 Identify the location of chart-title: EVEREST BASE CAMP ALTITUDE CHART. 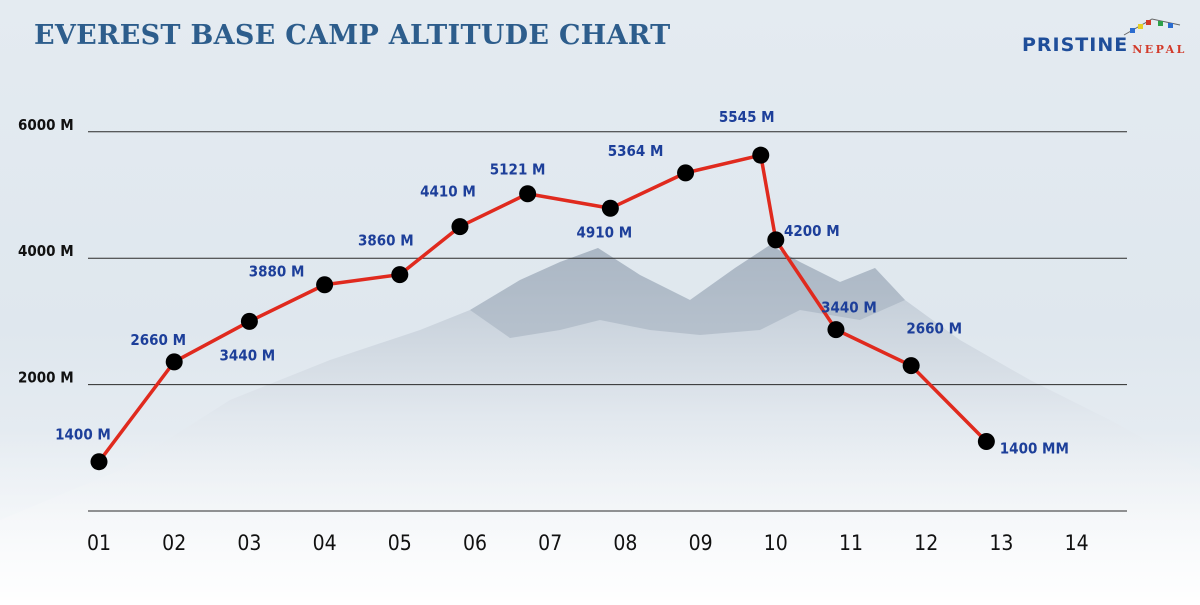
(352, 35).